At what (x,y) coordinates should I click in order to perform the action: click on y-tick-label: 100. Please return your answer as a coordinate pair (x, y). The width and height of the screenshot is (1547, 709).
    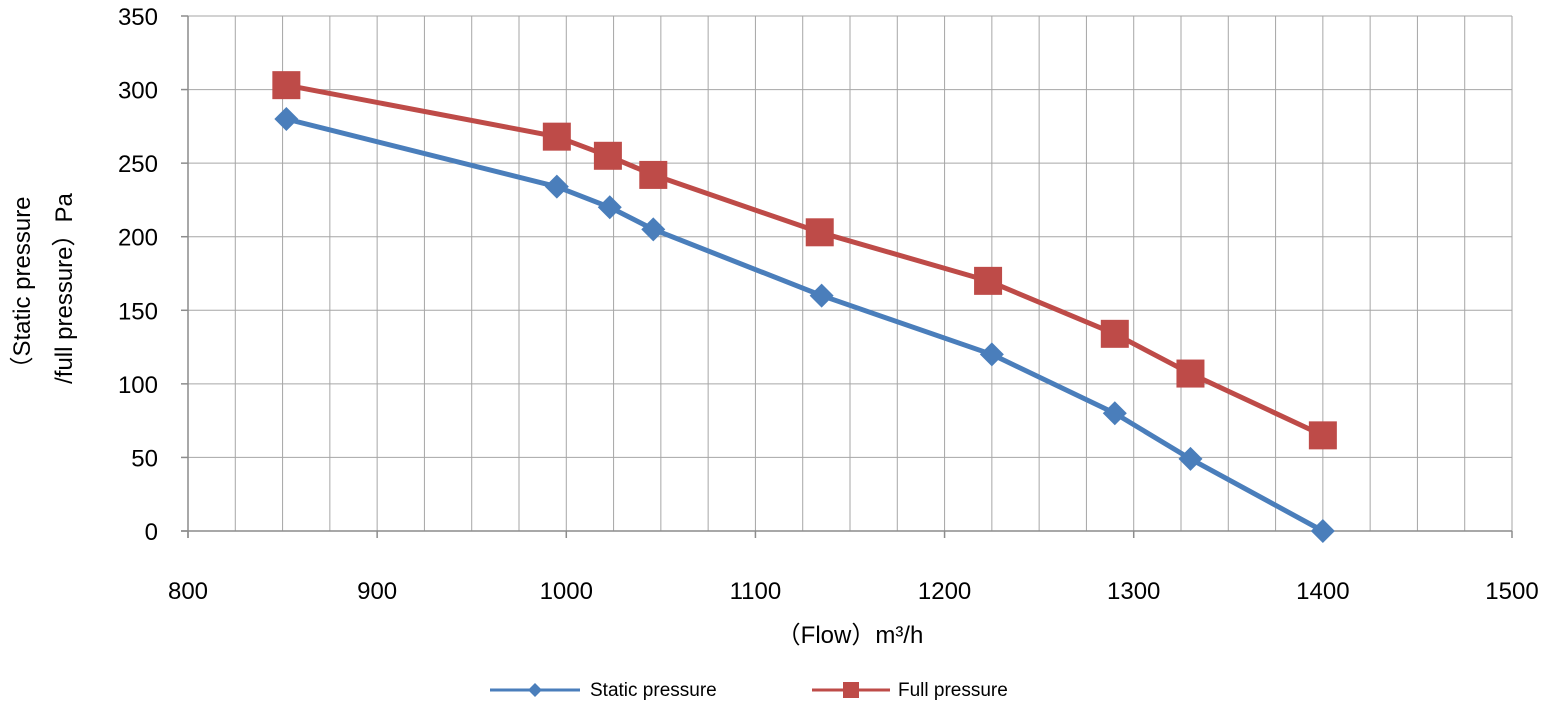
    Looking at the image, I should click on (138, 385).